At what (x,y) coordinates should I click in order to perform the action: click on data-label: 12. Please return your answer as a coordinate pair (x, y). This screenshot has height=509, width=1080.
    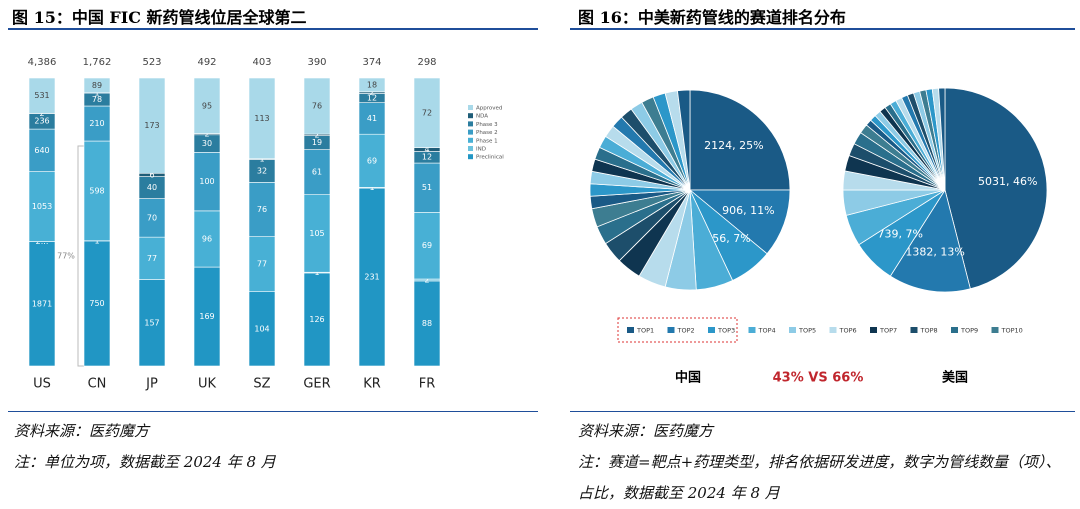
    Looking at the image, I should click on (427, 157).